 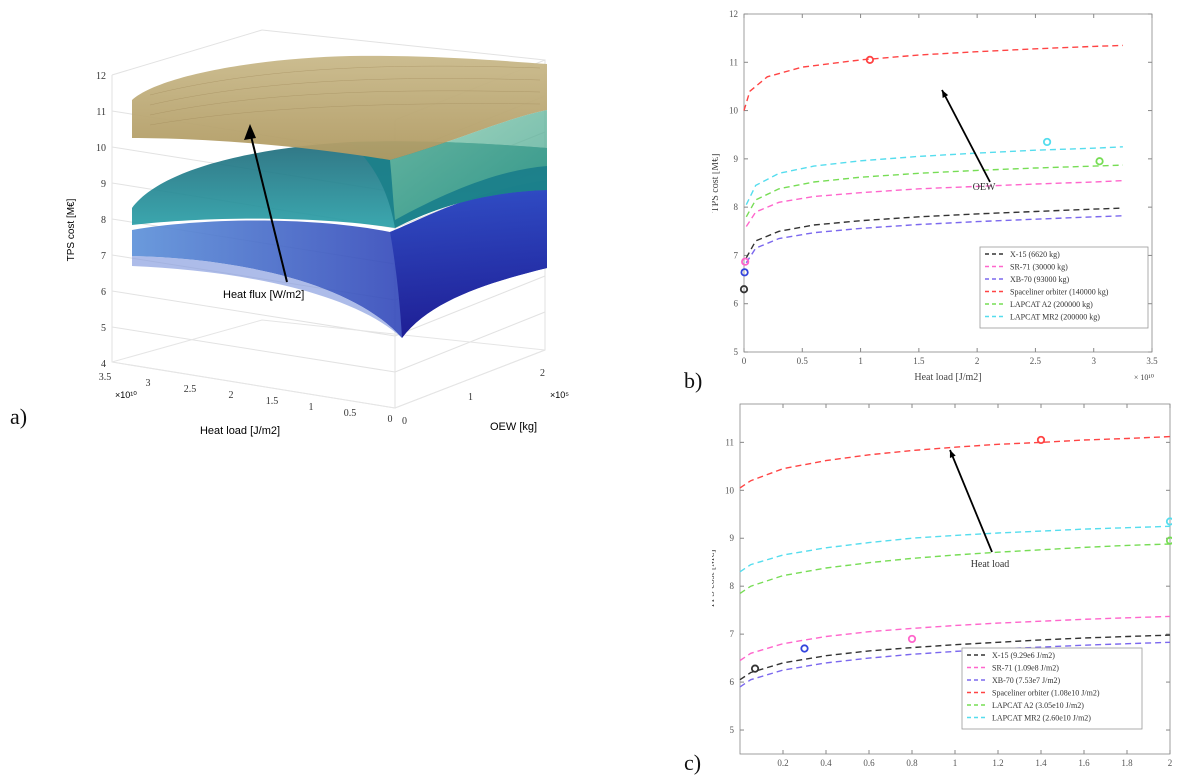 I want to click on z-ticks: 12 11 10 9 8 7 6 5 4, so click(x=101, y=220).